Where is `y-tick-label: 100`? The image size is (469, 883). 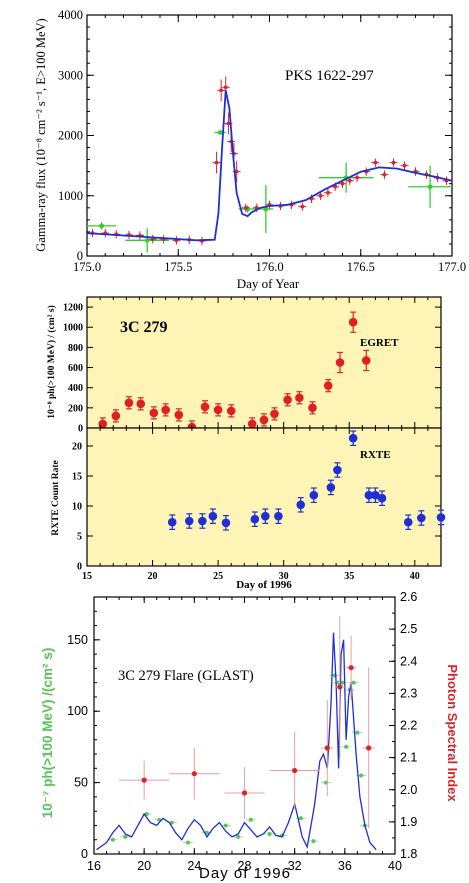 y-tick-label: 100 is located at coordinates (77, 711).